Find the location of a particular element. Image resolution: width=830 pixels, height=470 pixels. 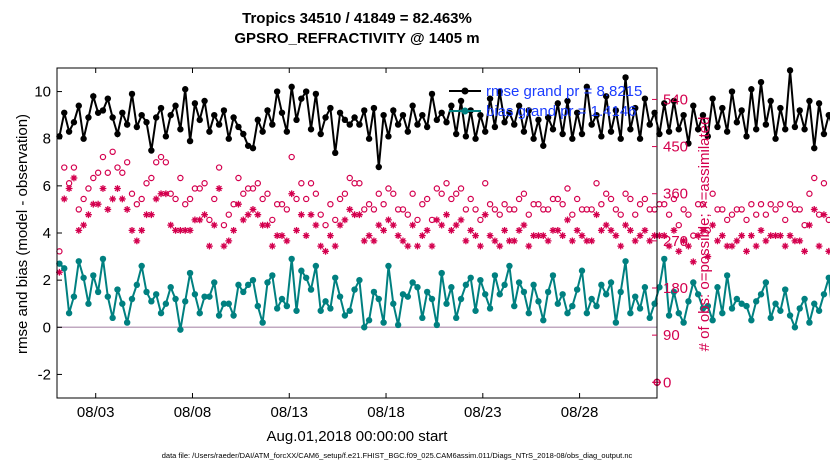

x-tick-label: 08/28 is located at coordinates (580, 412).